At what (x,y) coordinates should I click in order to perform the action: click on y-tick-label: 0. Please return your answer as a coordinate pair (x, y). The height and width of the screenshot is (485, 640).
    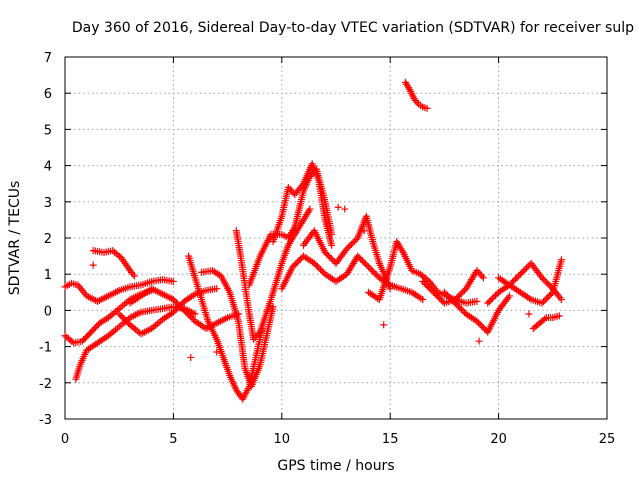
    Looking at the image, I should click on (48, 311).